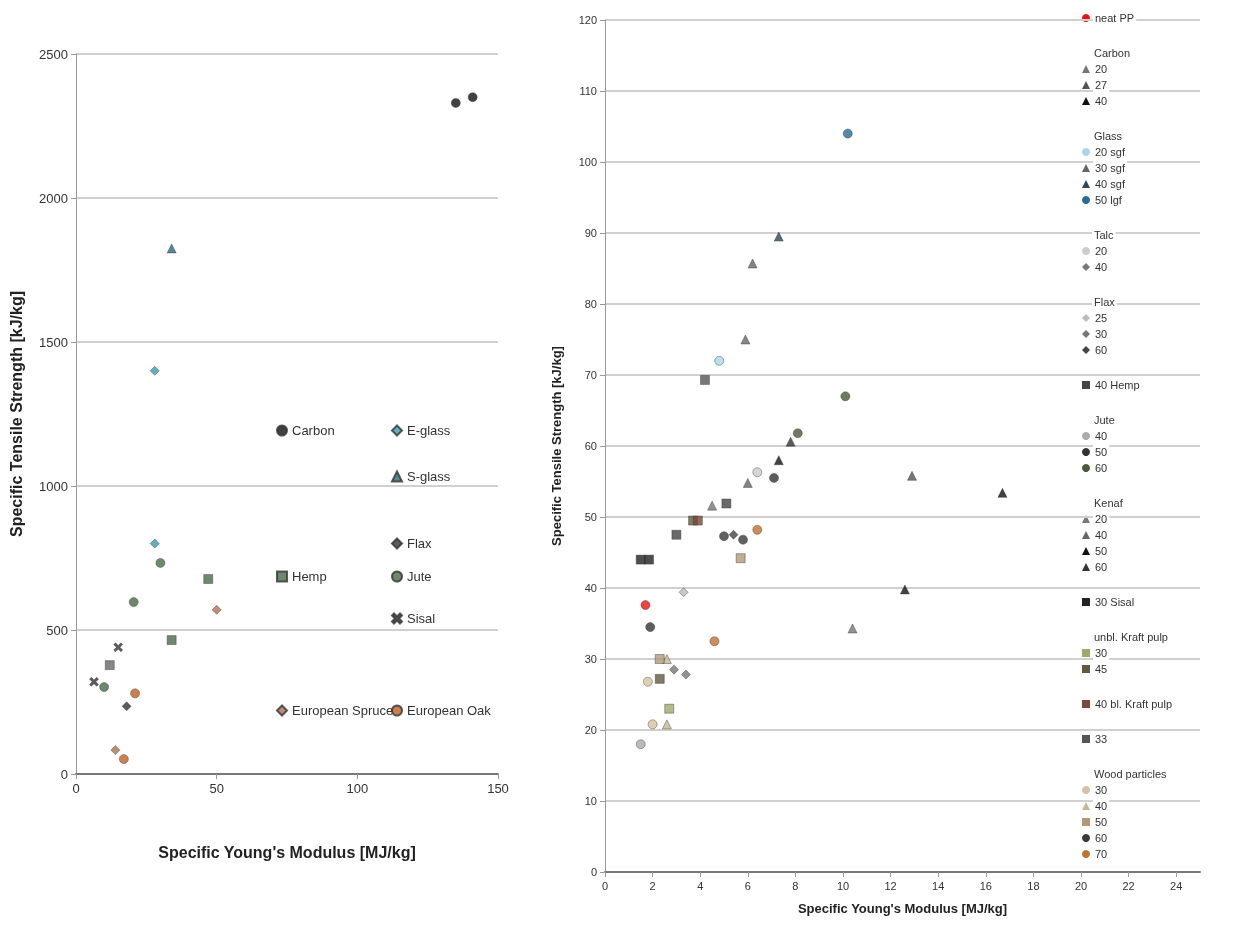 Image resolution: width=1242 pixels, height=931 pixels. Describe the element at coordinates (1110, 152) in the screenshot. I see `legend-label: 20 sgf` at that location.